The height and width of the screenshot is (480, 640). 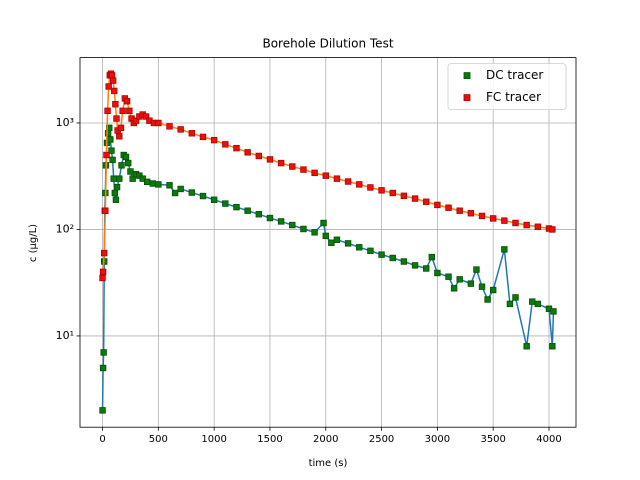 I want to click on chart-title: Borehole Dilution Test, so click(x=327, y=44).